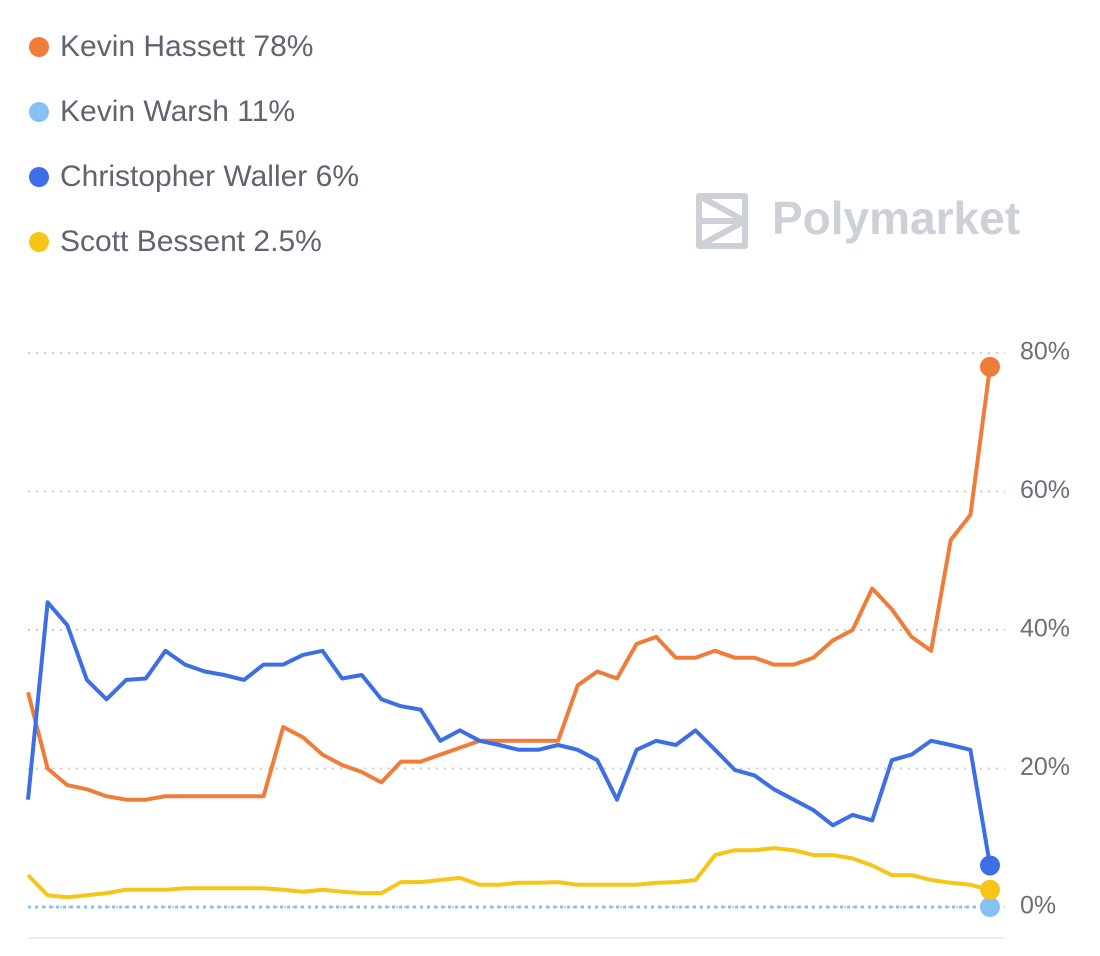 This screenshot has height=956, width=1100. Describe the element at coordinates (1045, 352) in the screenshot. I see `y-tick-label: 80%` at that location.